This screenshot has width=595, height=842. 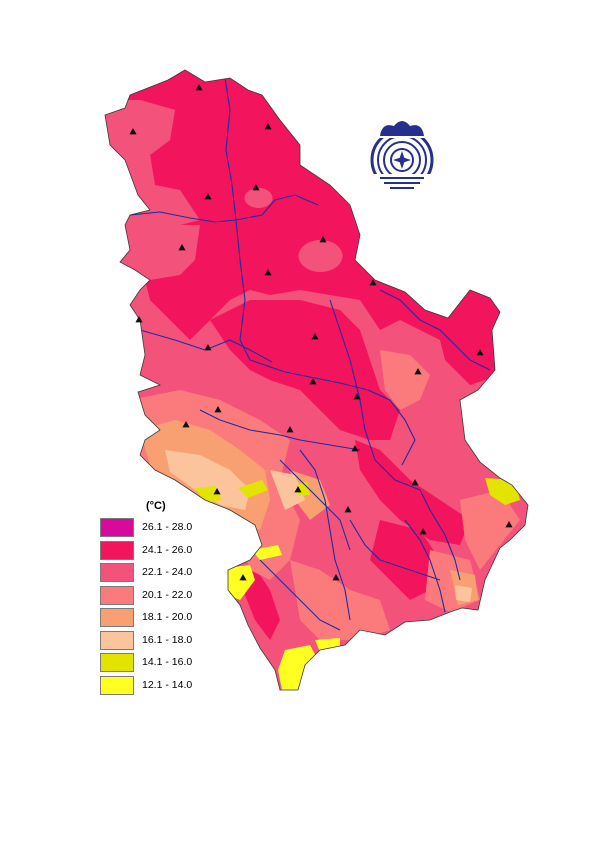 What do you see at coordinates (167, 684) in the screenshot?
I see `legend-label: 12.1 - 14.0` at bounding box center [167, 684].